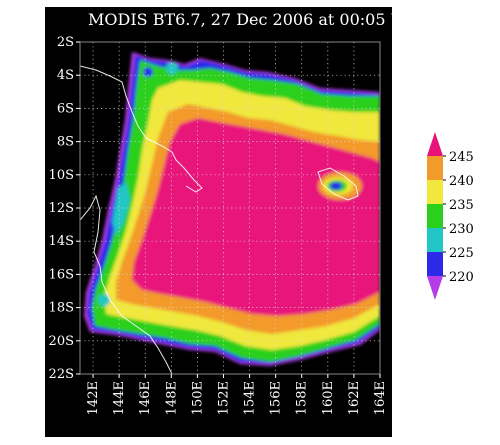 This screenshot has height=445, width=500. What do you see at coordinates (257, 19) in the screenshot?
I see `chart-title: MODIS BT6.7, 27 Dec 2006 at 00:05 UTC` at bounding box center [257, 19].